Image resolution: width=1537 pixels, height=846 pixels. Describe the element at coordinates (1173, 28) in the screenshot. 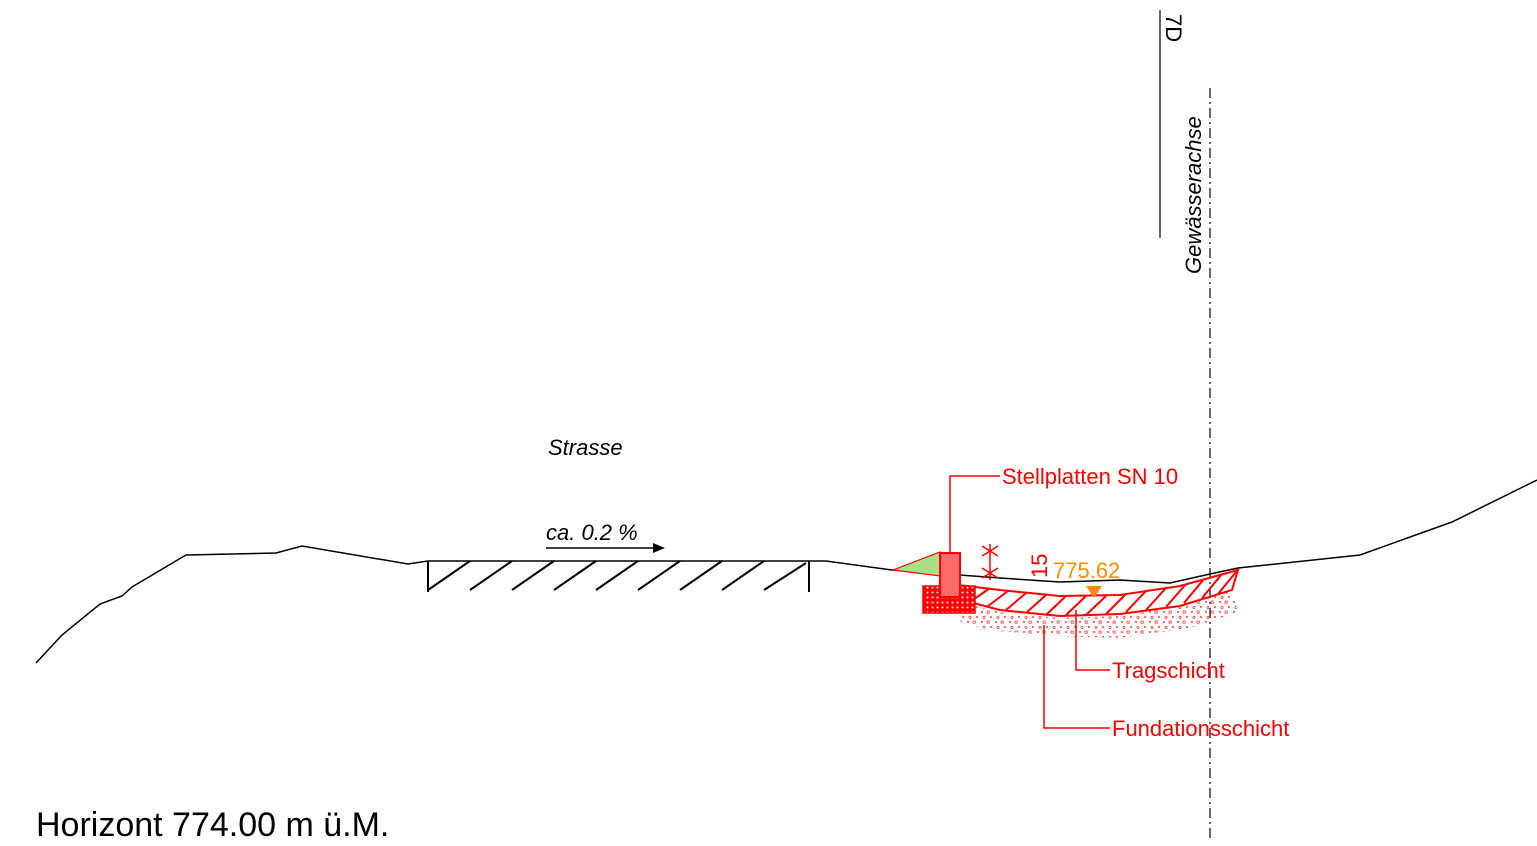

I see `profile-id-label: 7D` at that location.